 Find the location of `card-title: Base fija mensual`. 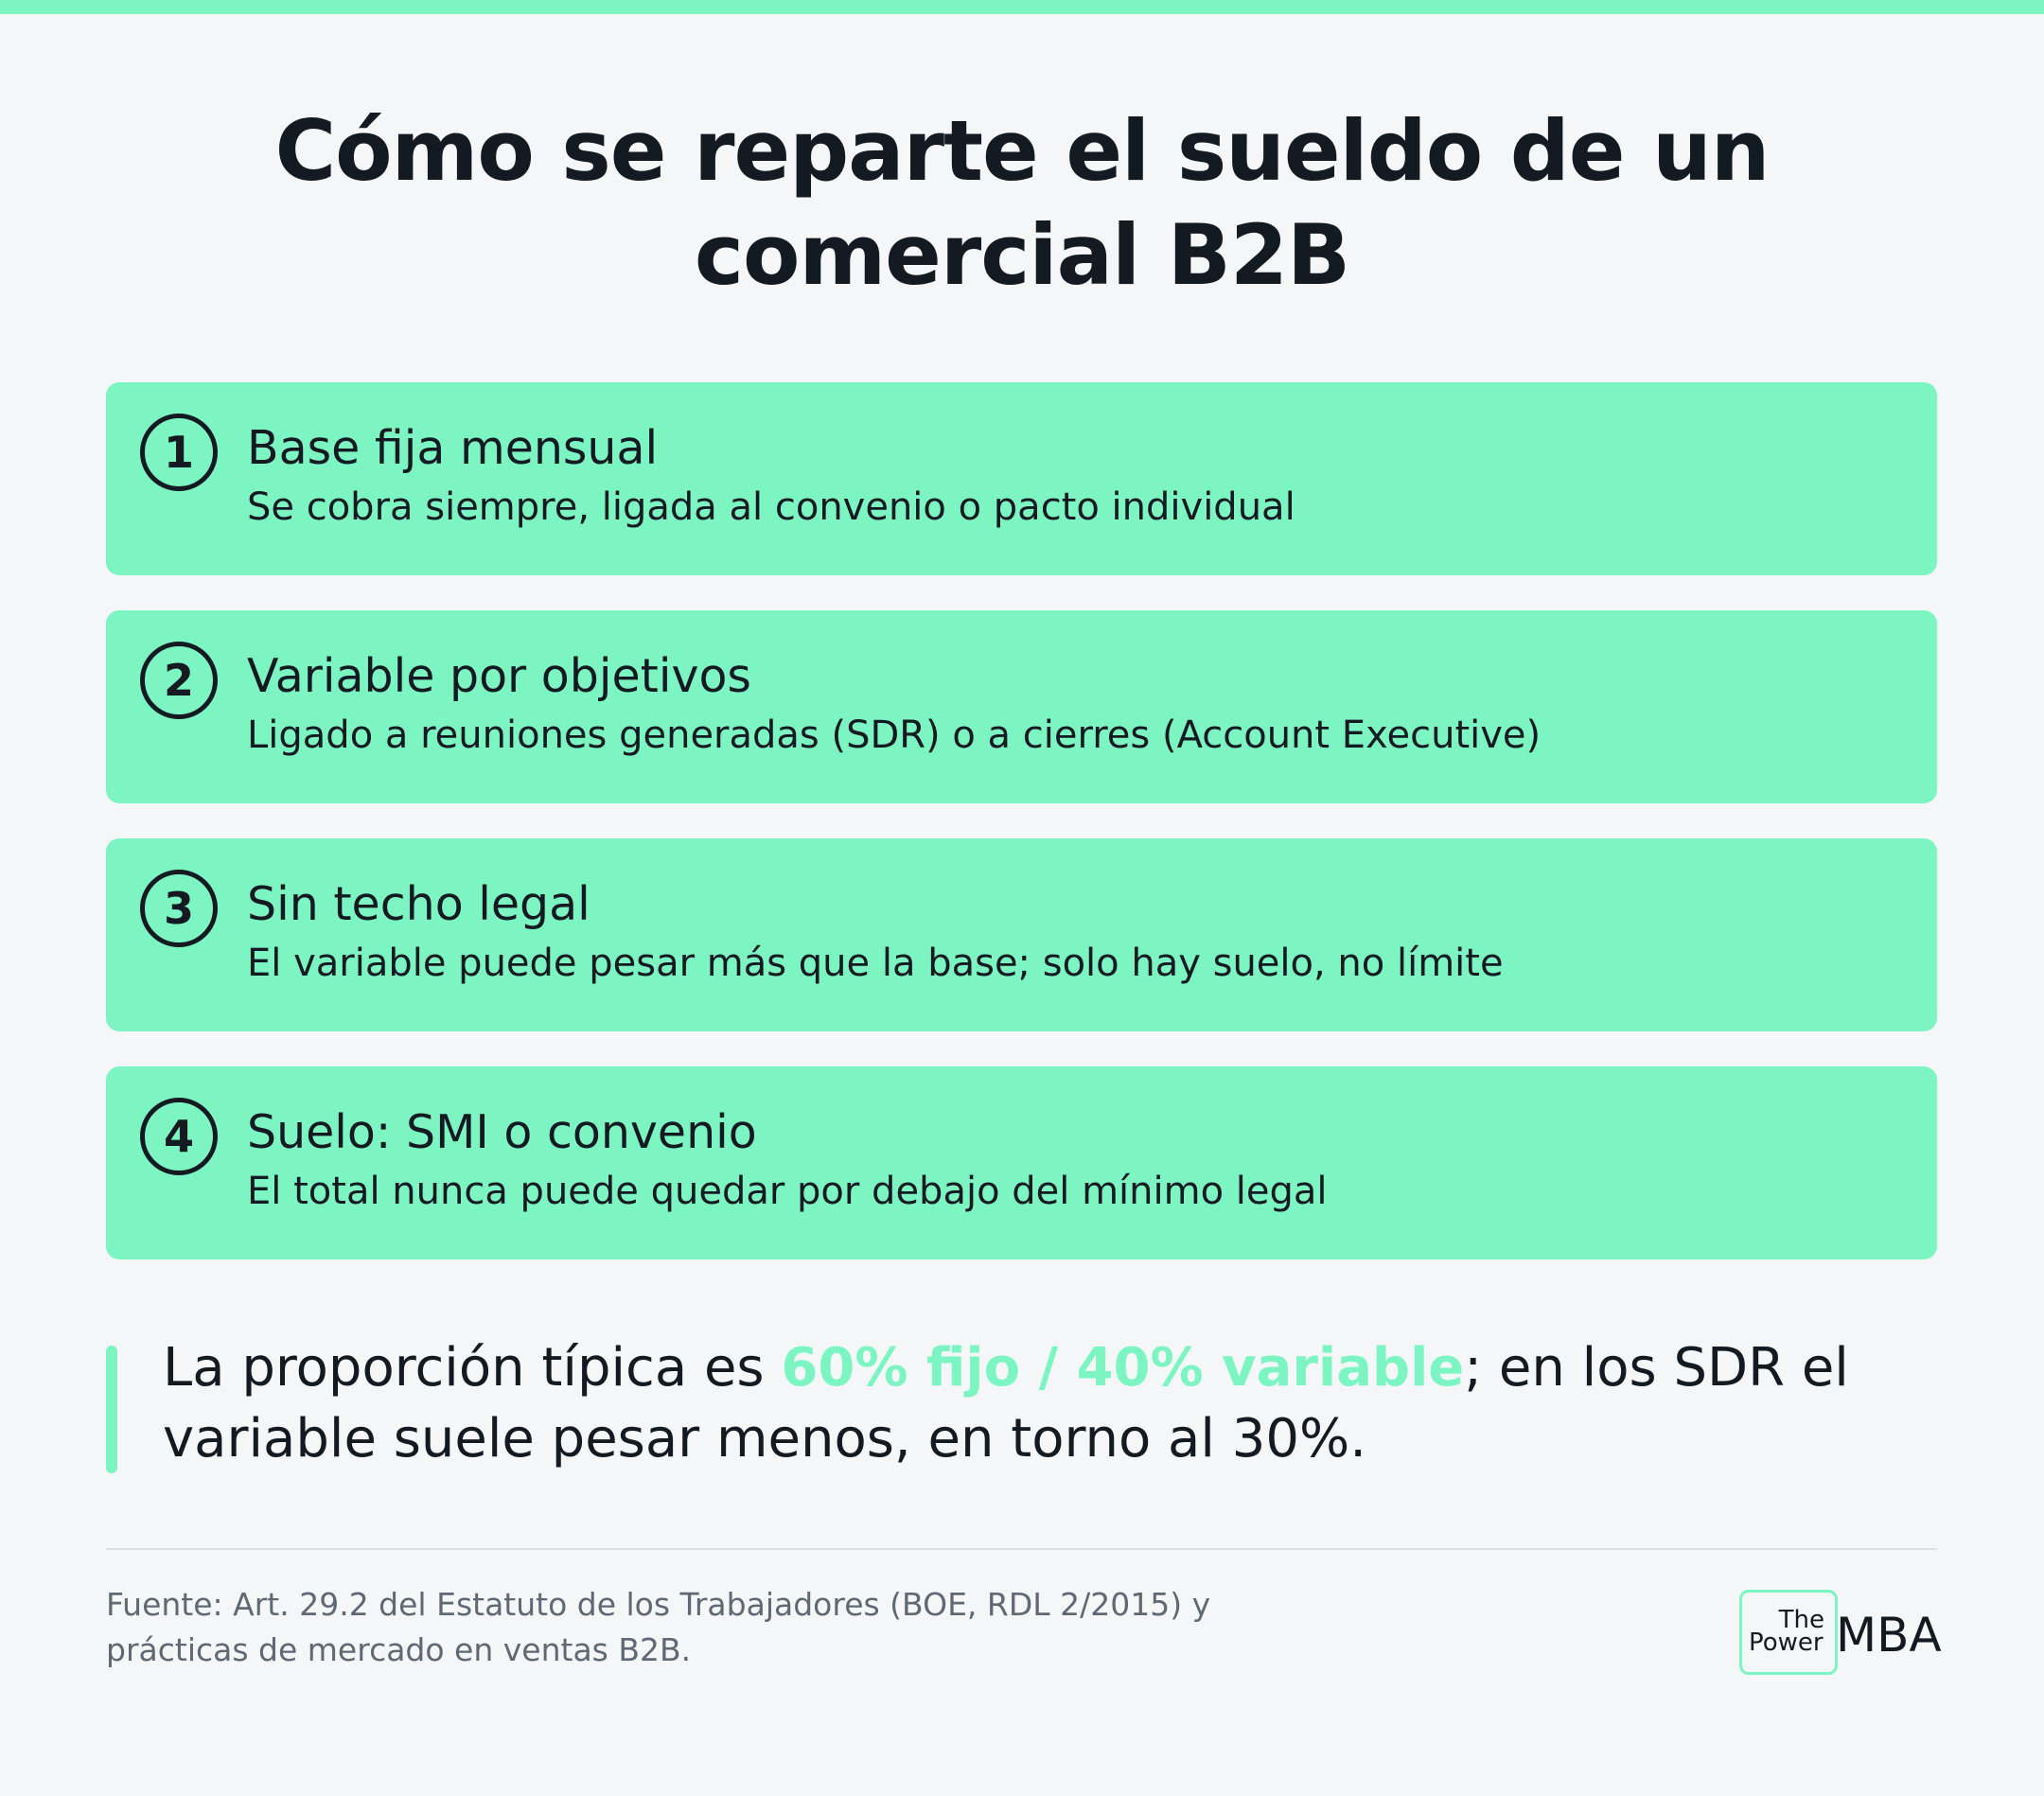

card-title: Base fija mensual is located at coordinates (453, 448).